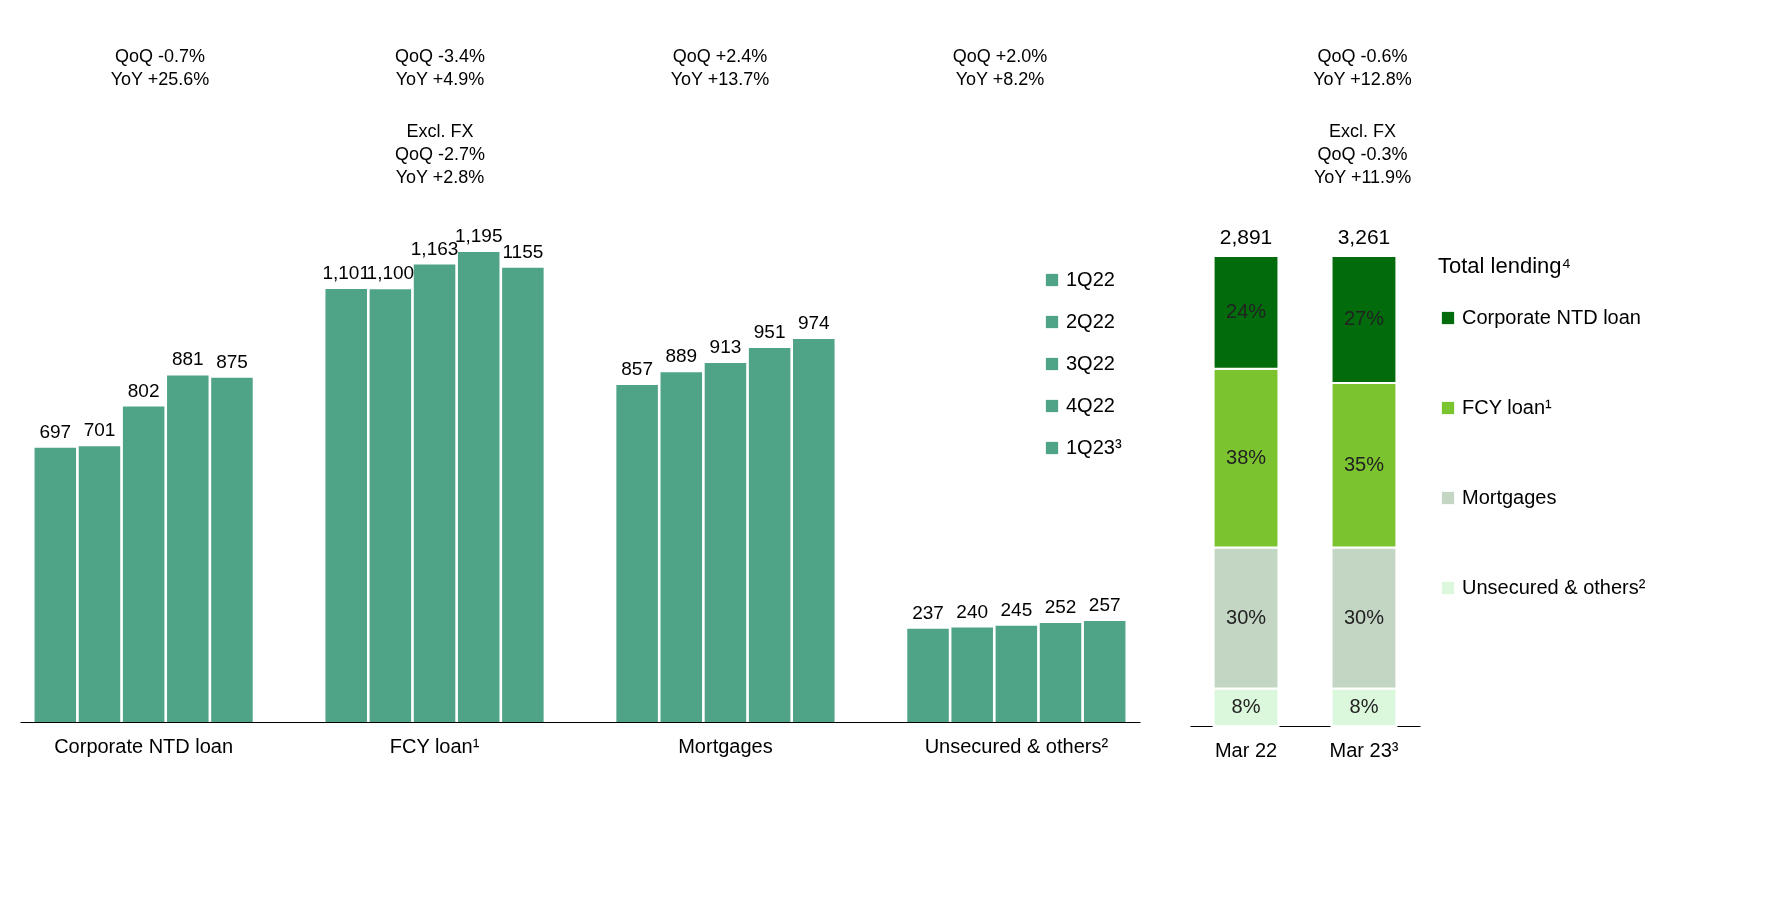 This screenshot has width=1767, height=908. Describe the element at coordinates (1090, 405) in the screenshot. I see `legend-label: 4Q22` at that location.